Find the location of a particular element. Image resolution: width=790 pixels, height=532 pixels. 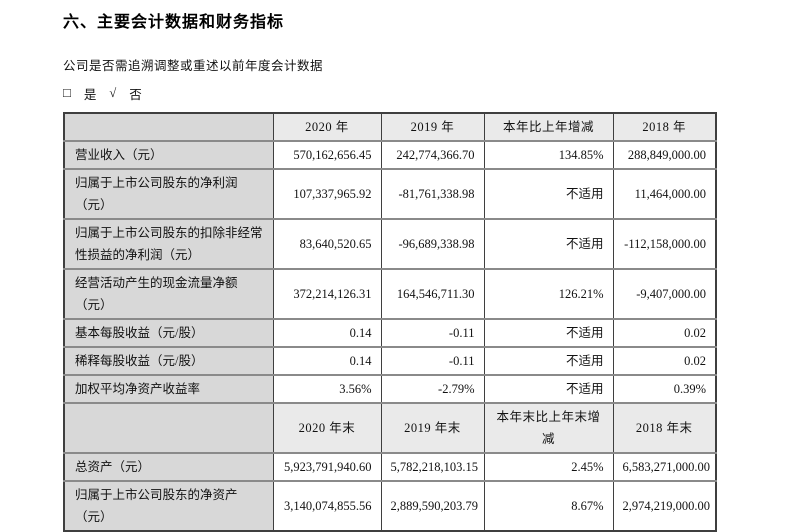

restatement-answer-line: □ 是 √ 否 is located at coordinates (389, 93).